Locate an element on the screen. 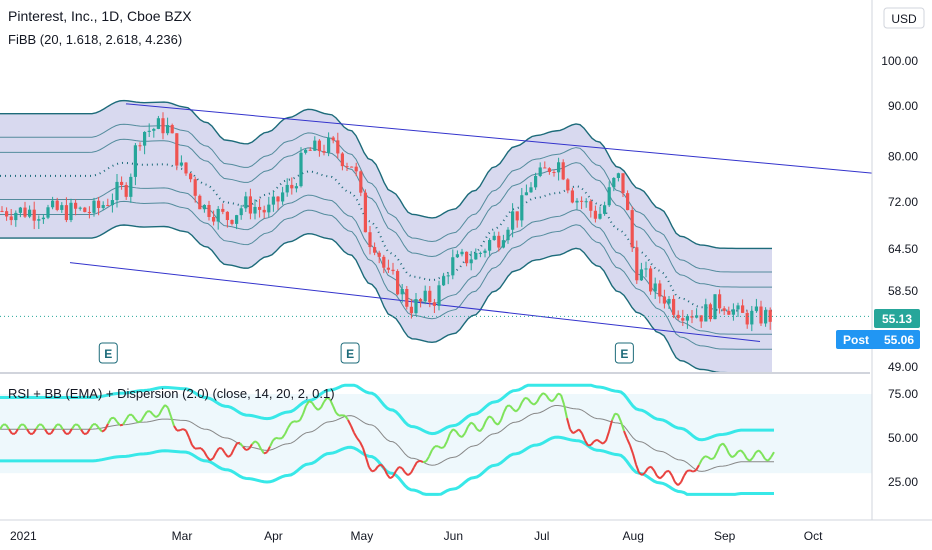 The height and width of the screenshot is (550, 932). rsi-basis-line is located at coordinates (387, 438).